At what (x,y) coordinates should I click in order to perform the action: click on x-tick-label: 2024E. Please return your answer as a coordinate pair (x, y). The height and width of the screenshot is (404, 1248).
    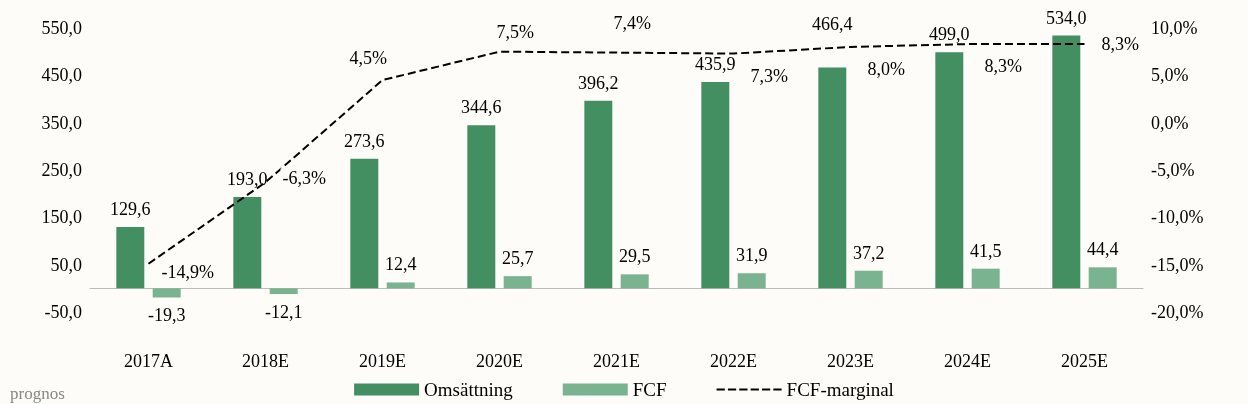
    Looking at the image, I should click on (967, 361).